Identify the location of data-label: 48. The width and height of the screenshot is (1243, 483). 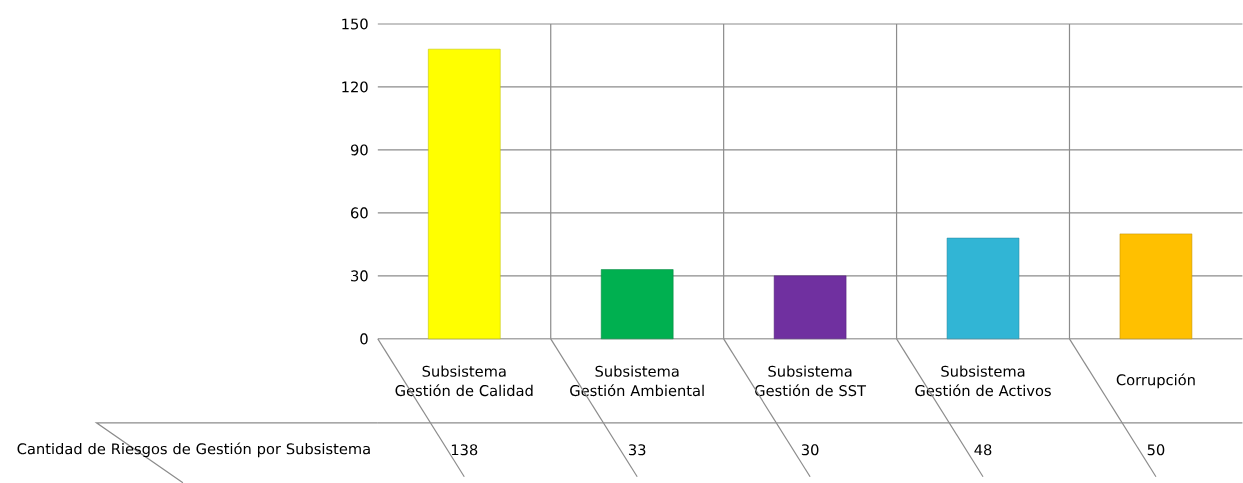
(983, 450).